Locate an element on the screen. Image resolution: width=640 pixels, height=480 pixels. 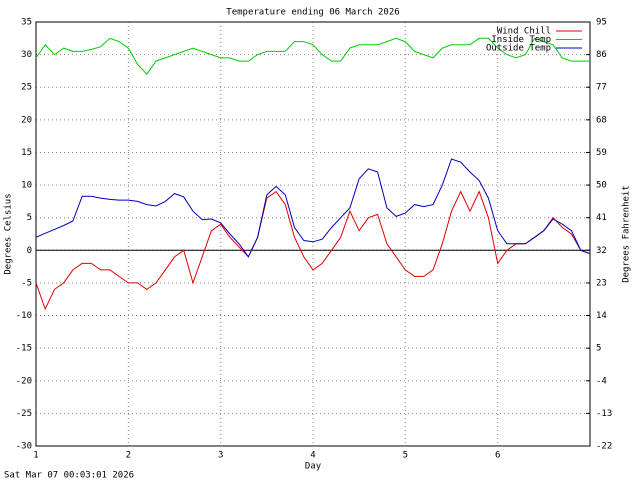
y-tick-label: 25 is located at coordinates (26, 88).